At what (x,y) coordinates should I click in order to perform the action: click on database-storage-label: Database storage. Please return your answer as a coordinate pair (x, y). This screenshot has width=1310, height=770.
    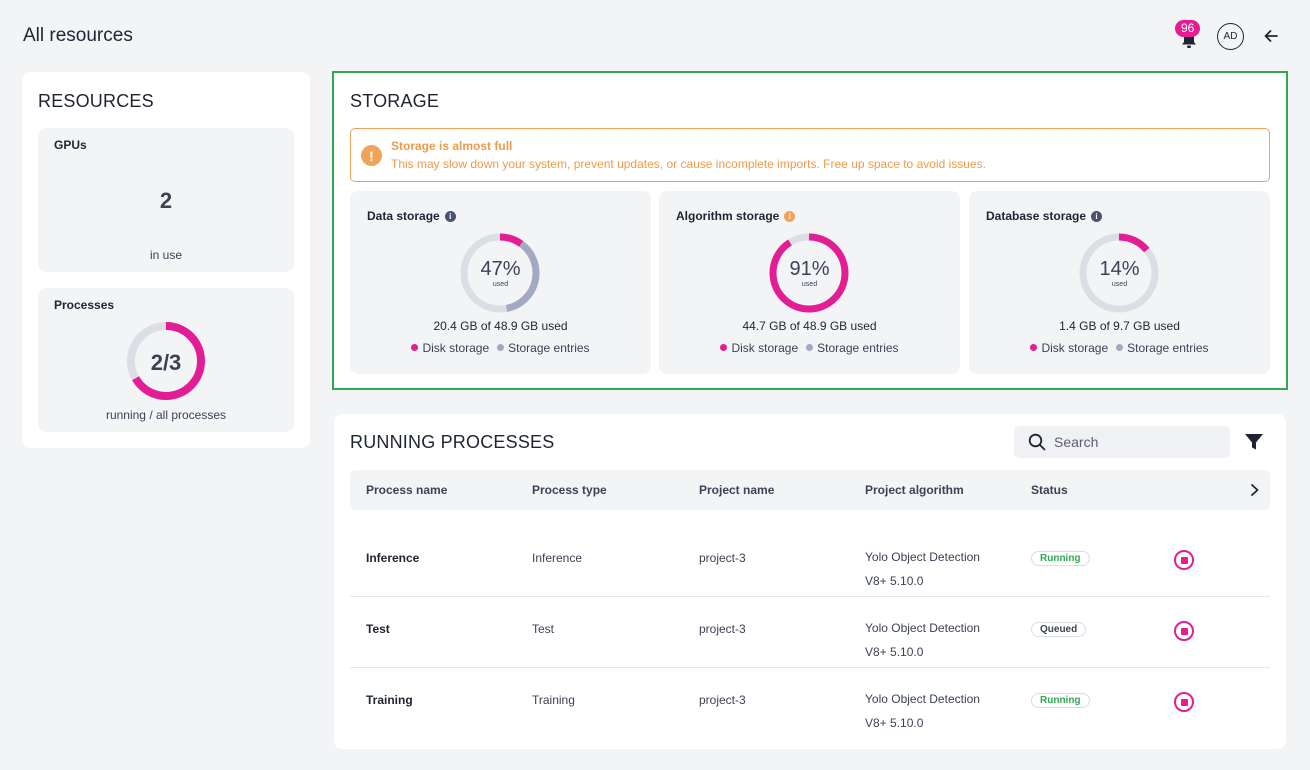
    Looking at the image, I should click on (1036, 216).